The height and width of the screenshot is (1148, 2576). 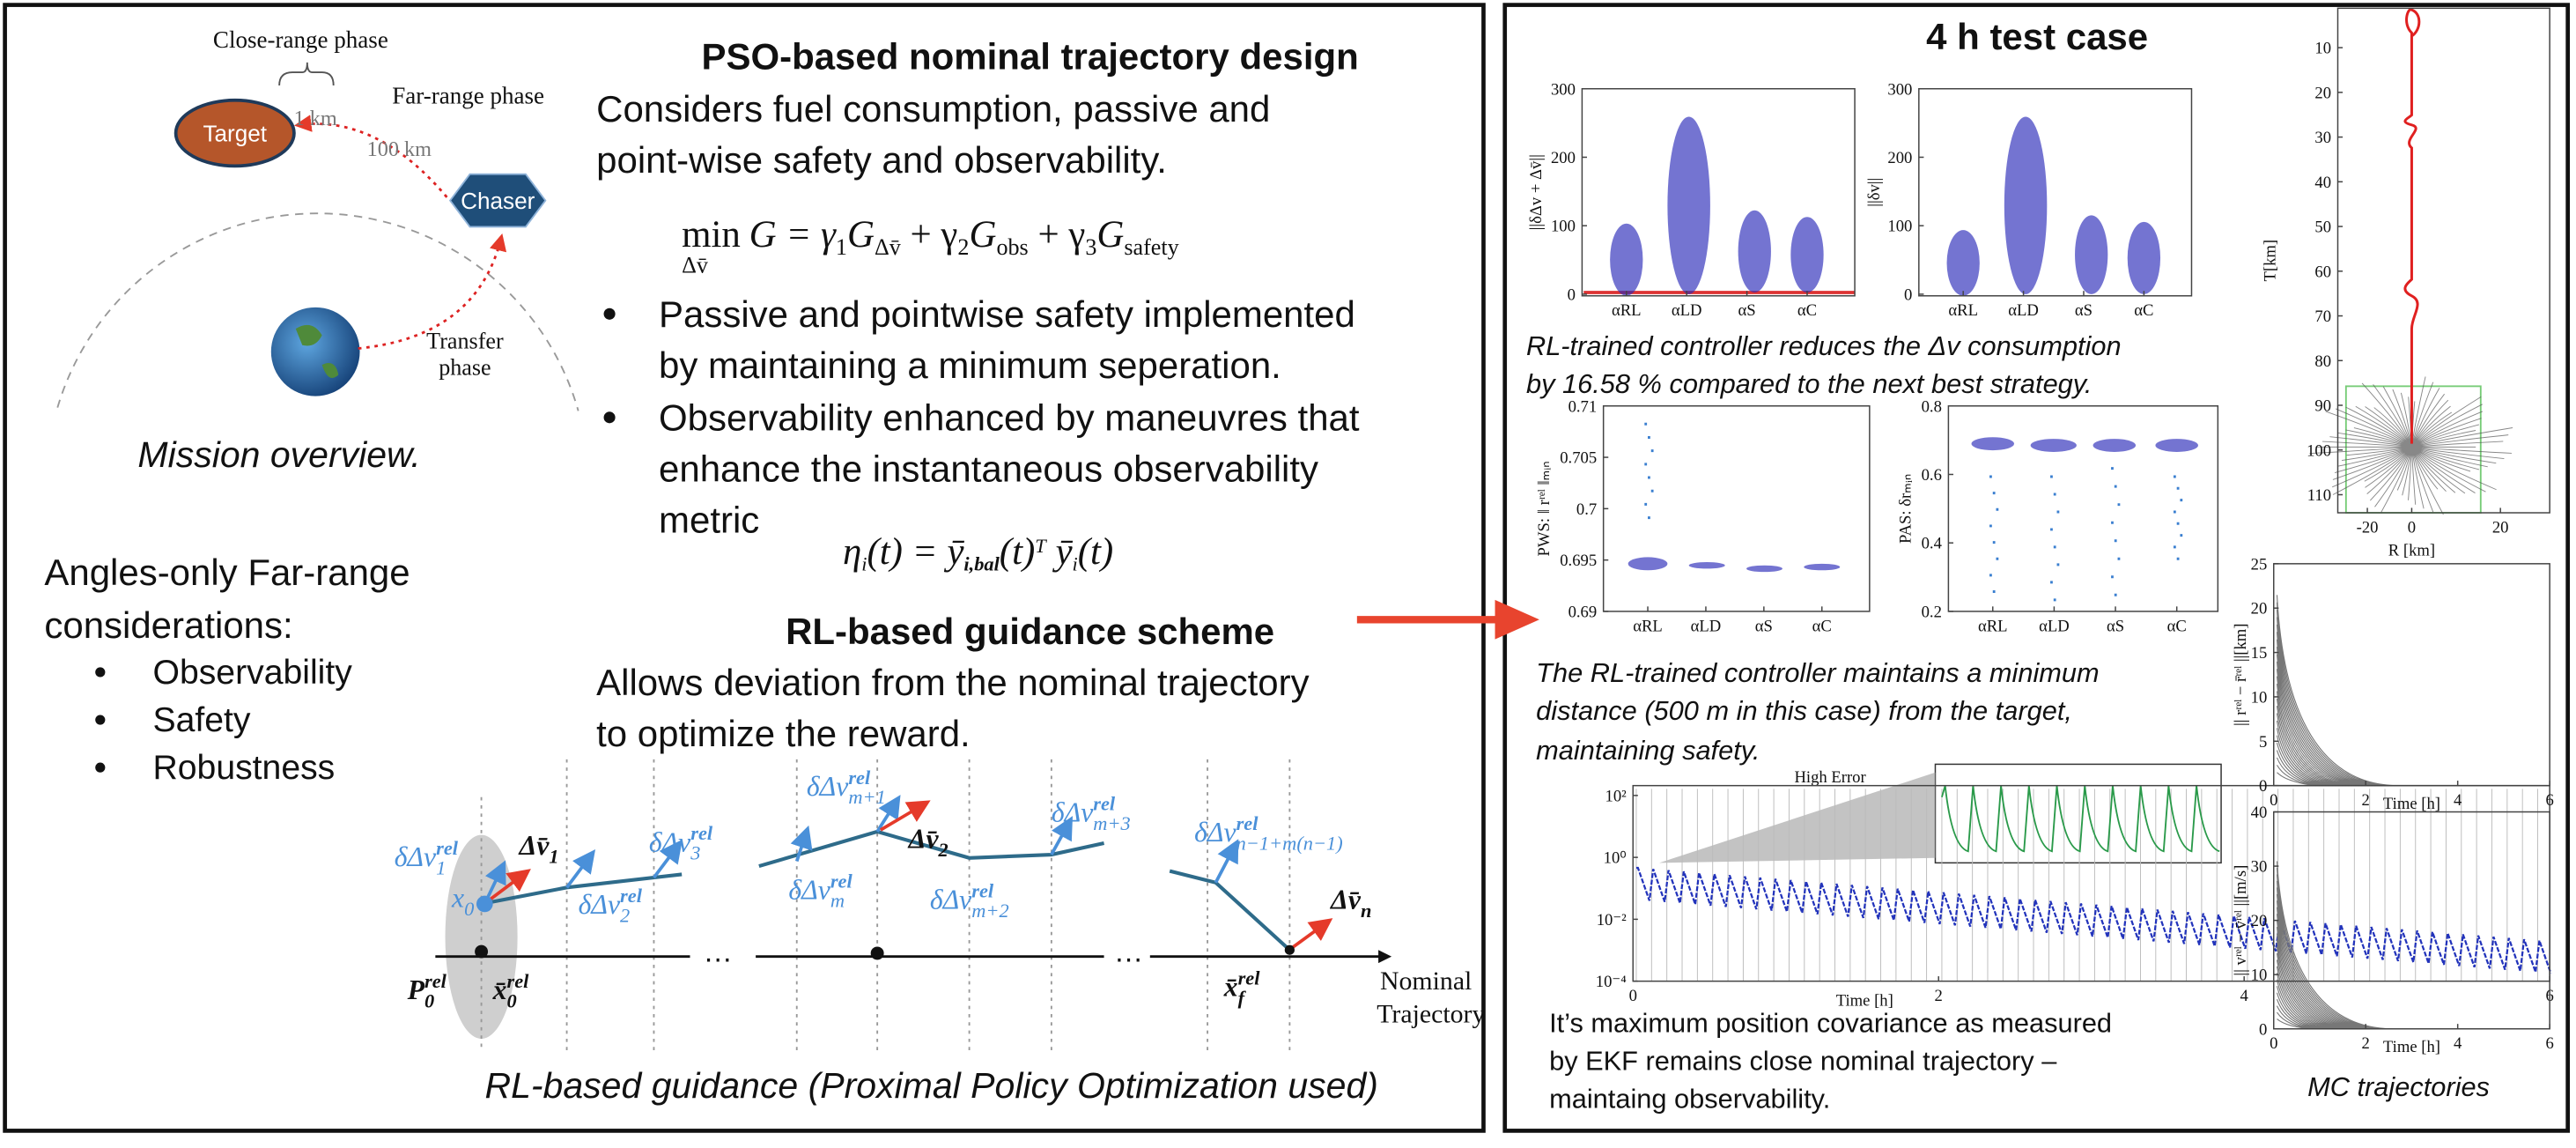 I want to click on y-tick-label: 0, so click(x=2263, y=1029).